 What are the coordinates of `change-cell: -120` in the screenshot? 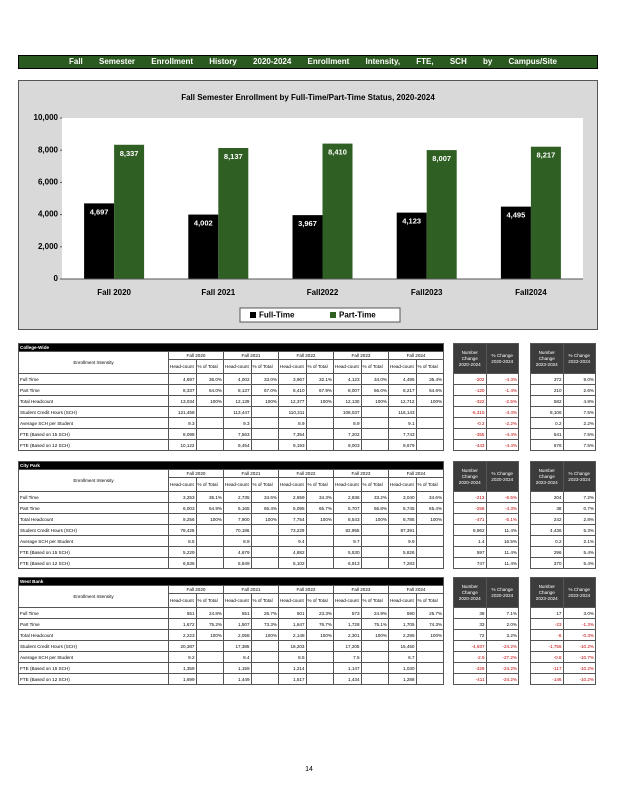 It's located at (470, 390).